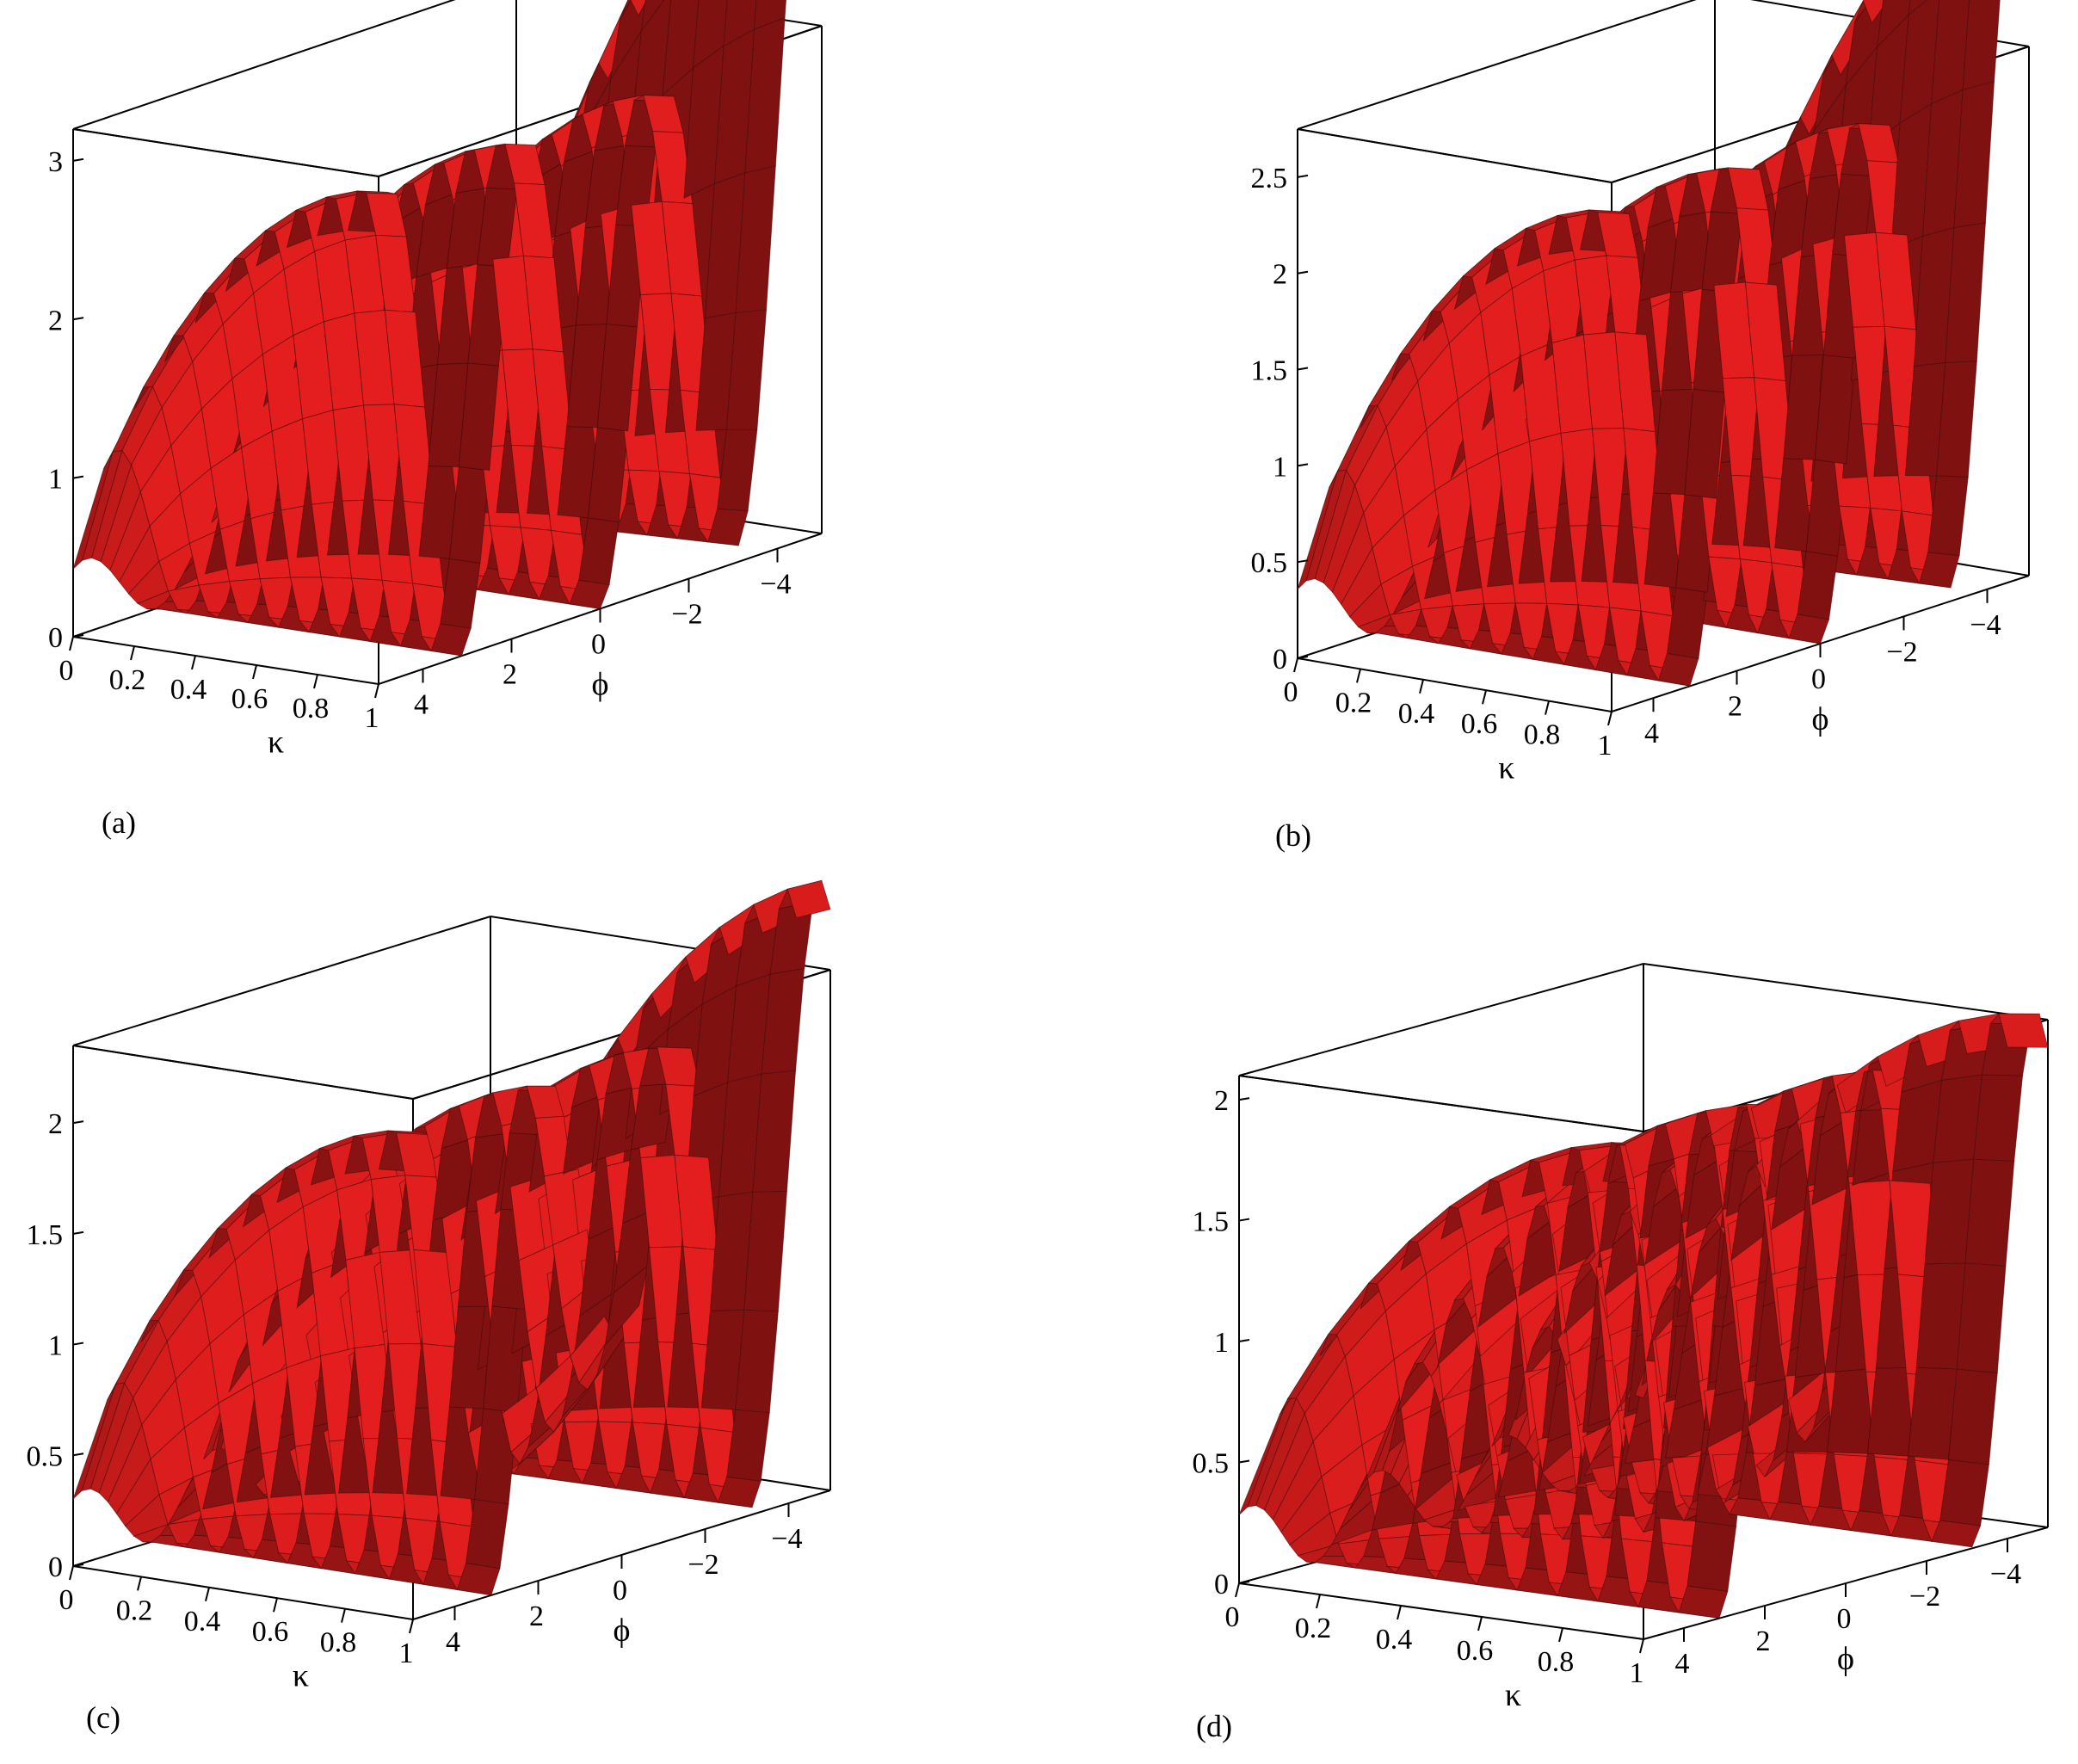 The image size is (2078, 1764). Describe the element at coordinates (56, 1345) in the screenshot. I see `z-axis: 0 0.5 1 1.5 2` at that location.